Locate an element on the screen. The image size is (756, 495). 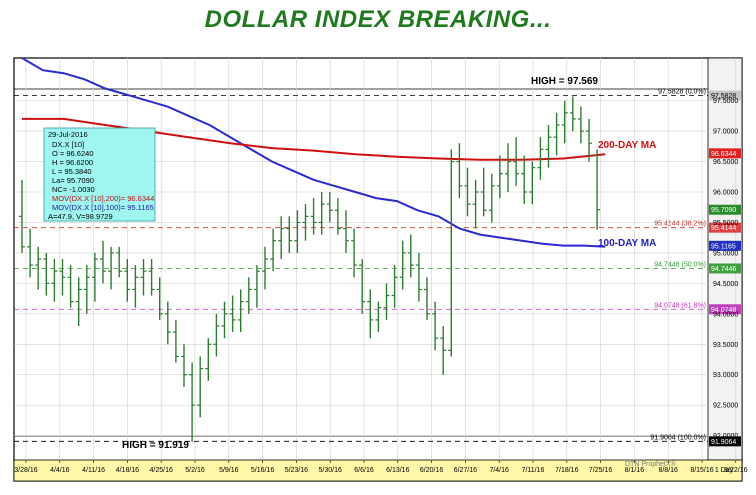
annotation-high-bottom: HIGH = 91.919 is located at coordinates (155, 445).